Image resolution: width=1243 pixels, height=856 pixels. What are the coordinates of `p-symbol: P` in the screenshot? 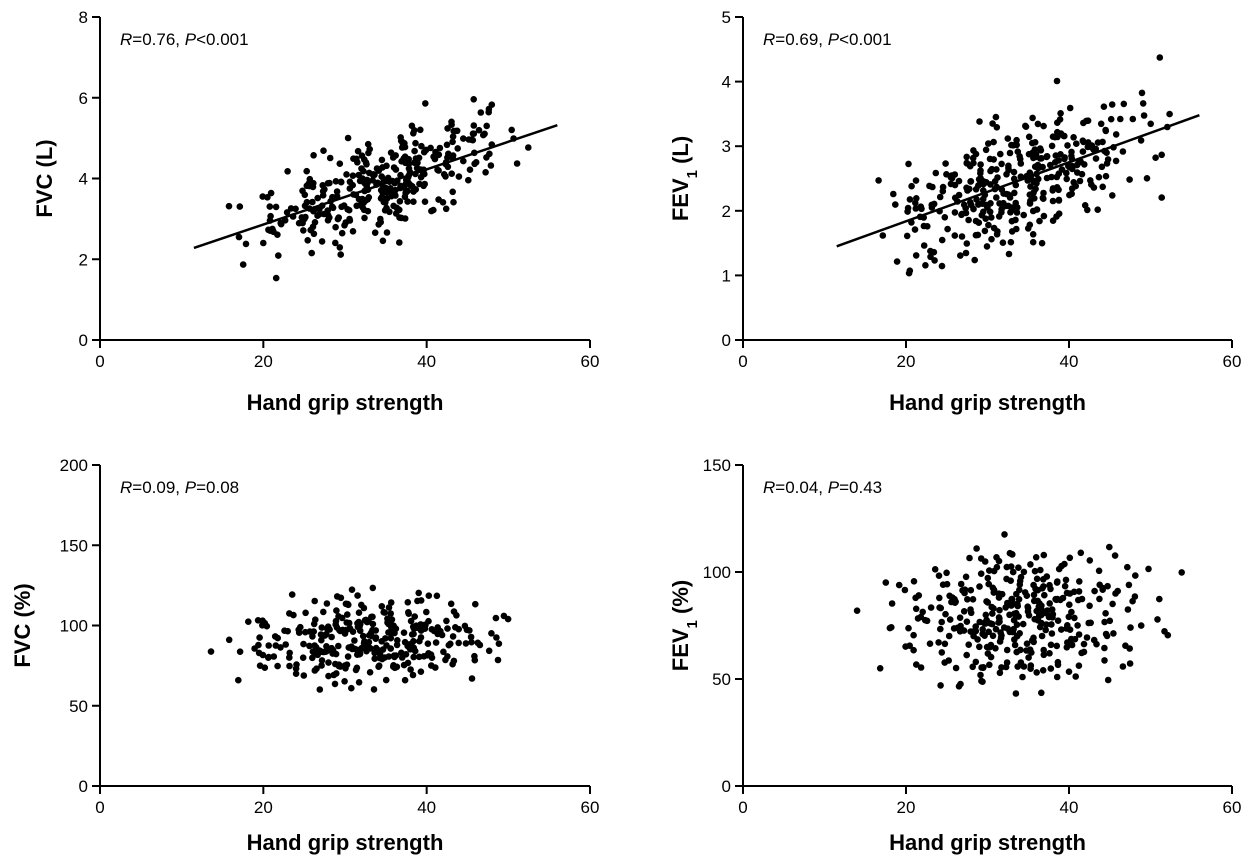 It's located at (834, 39).